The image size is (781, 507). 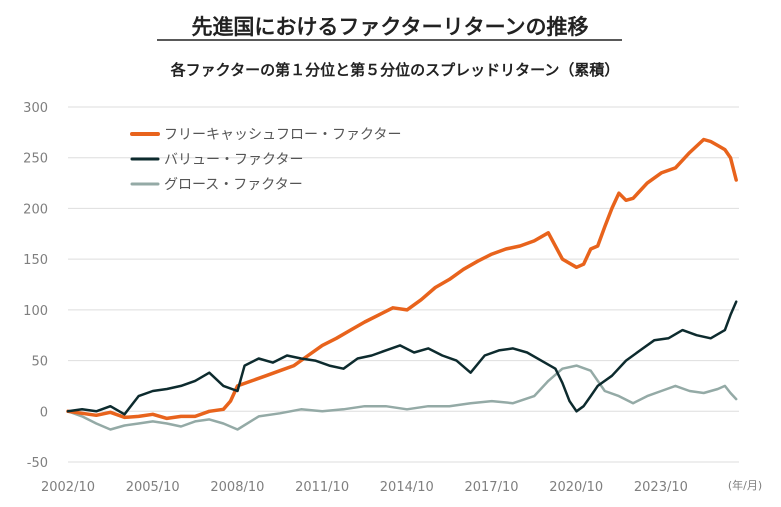 I want to click on x-tick-label: 2014/10, so click(x=407, y=487).